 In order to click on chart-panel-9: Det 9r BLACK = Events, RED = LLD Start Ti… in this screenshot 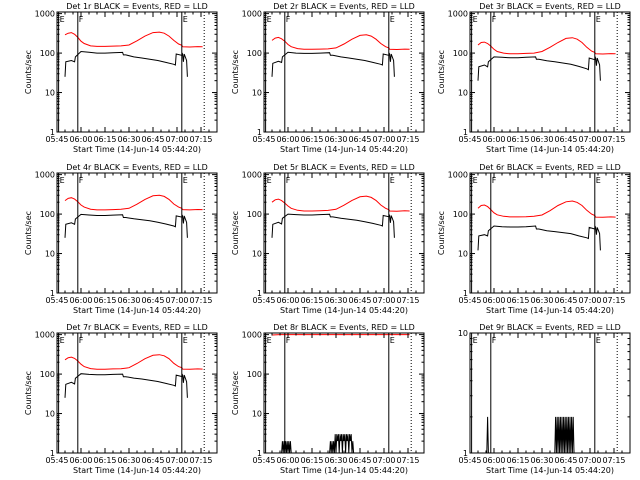, I will do `click(544, 399)`.